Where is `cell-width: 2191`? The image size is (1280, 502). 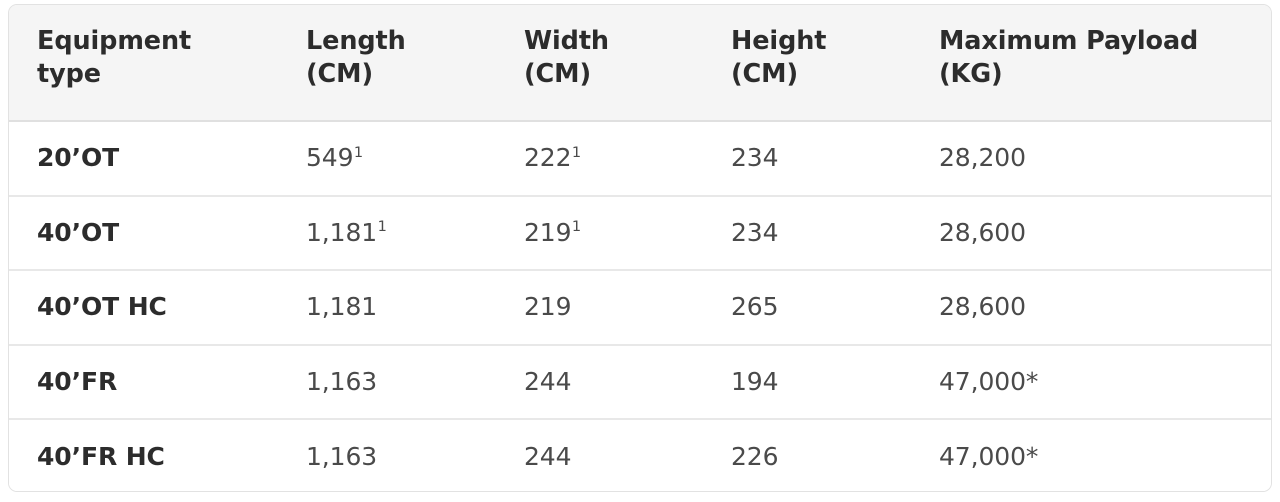
cell-width: 2191 is located at coordinates (599, 232).